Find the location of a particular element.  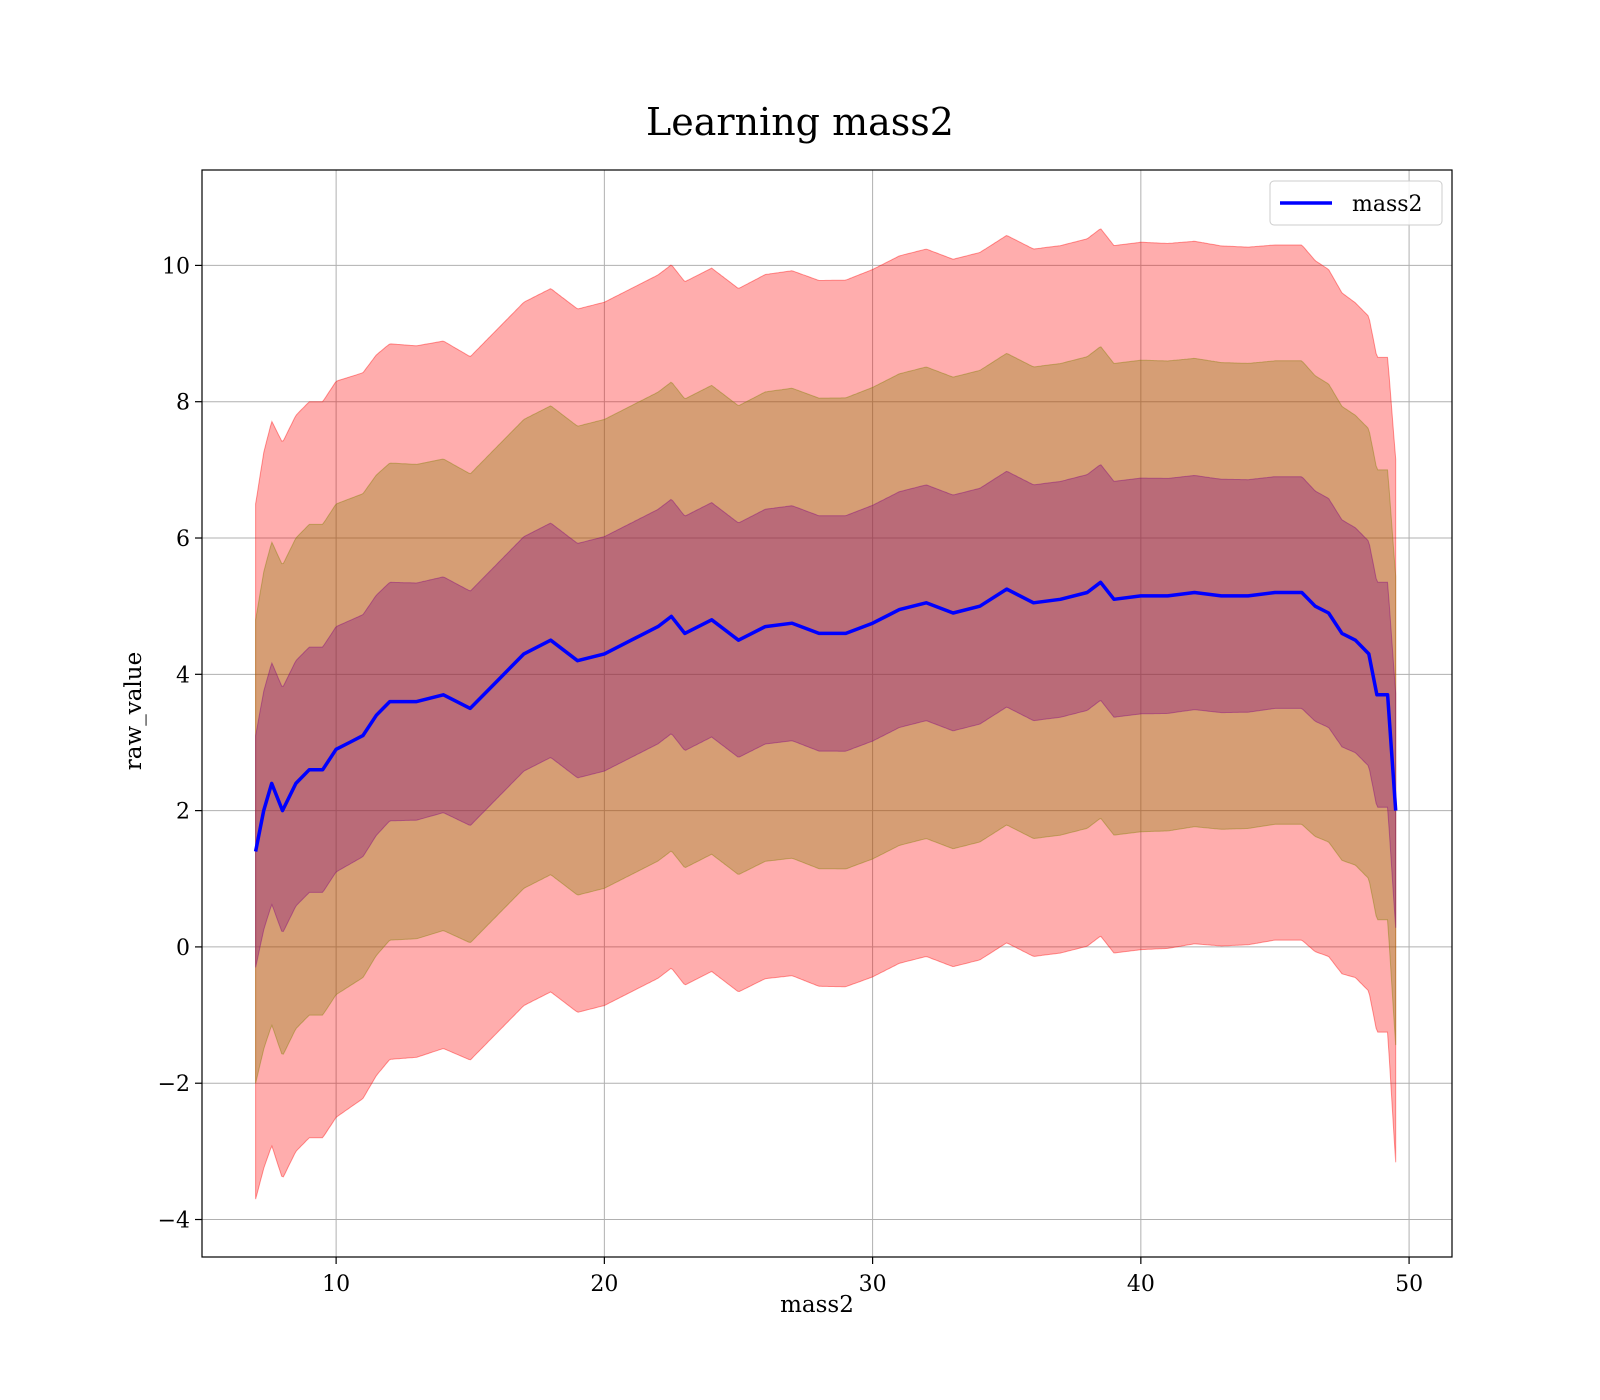

y-tick-label: 4 is located at coordinates (183, 675).